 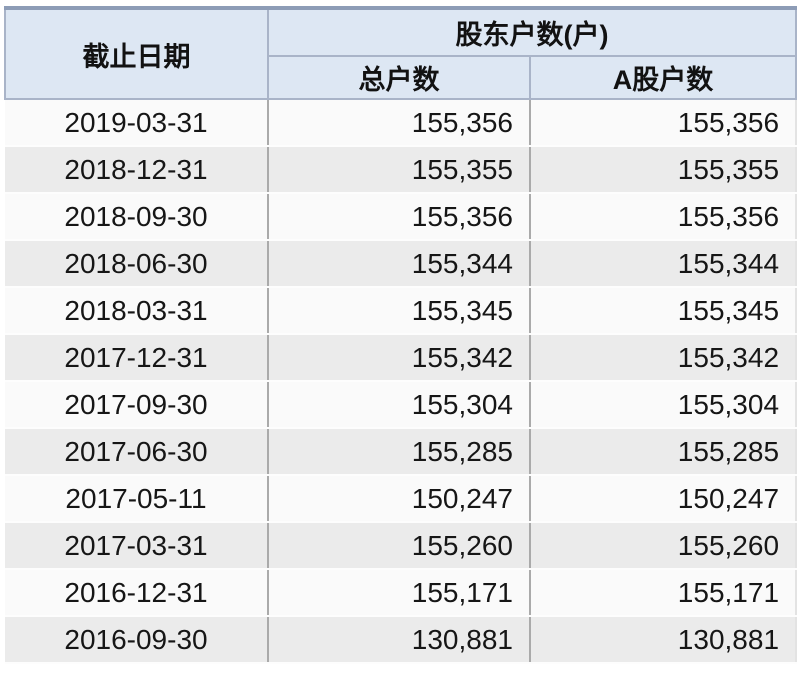 What do you see at coordinates (136, 405) in the screenshot?
I see `cutoff-date-cell: 2017-09-30` at bounding box center [136, 405].